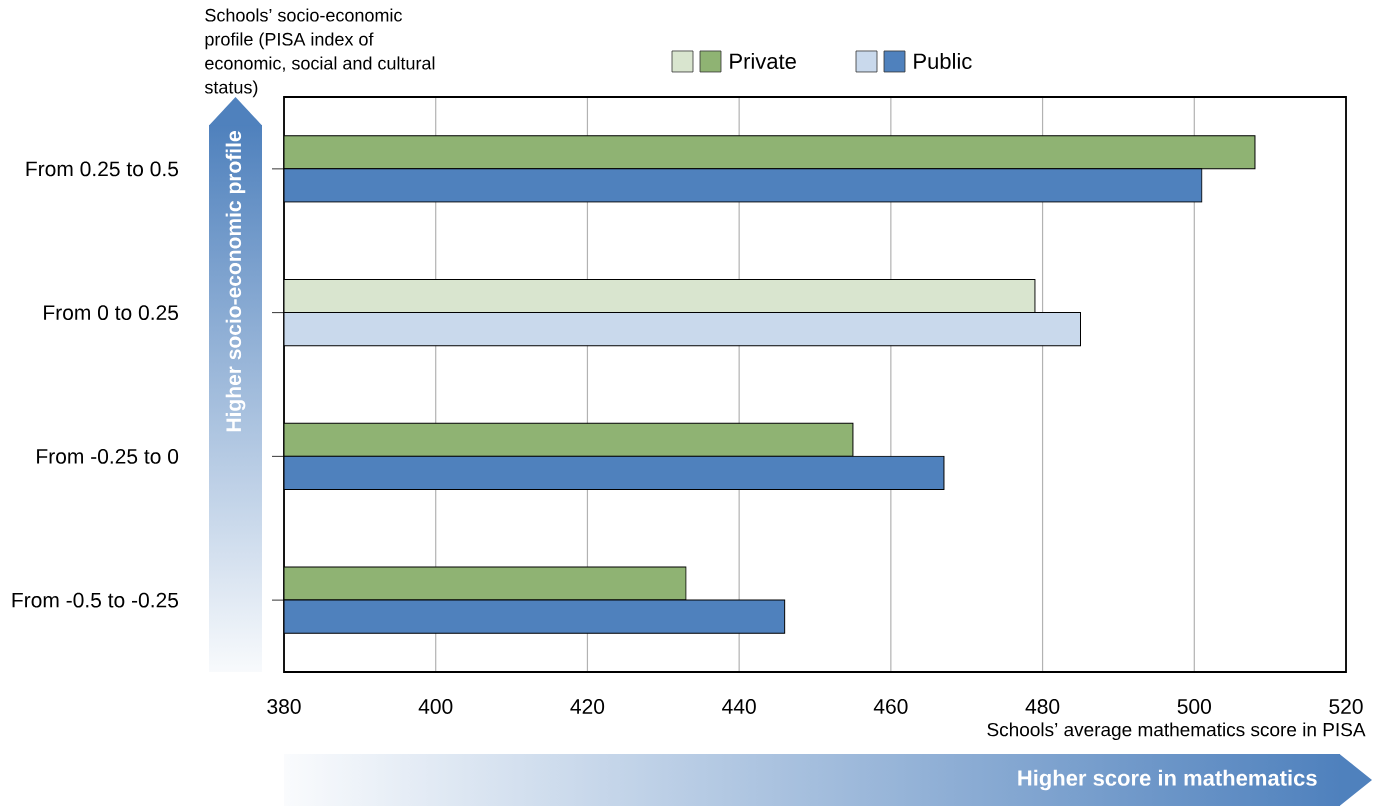 This screenshot has height=806, width=1380. Describe the element at coordinates (1042, 706) in the screenshot. I see `x-tick-label: 480` at that location.